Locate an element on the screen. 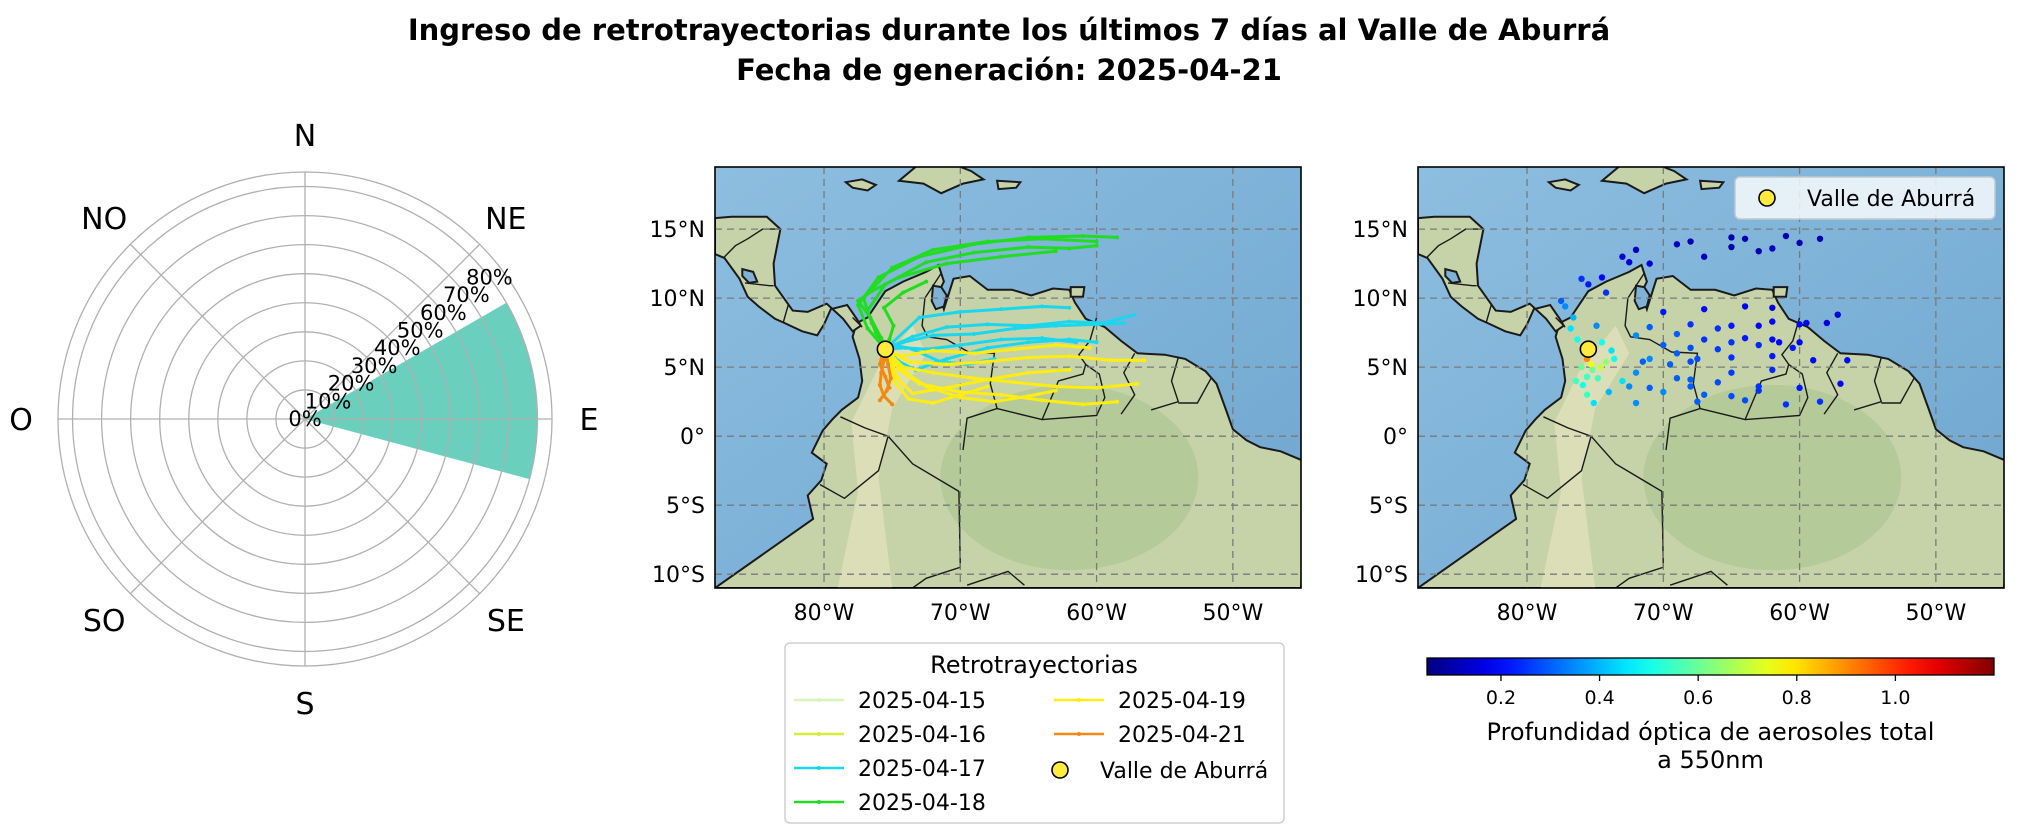 The height and width of the screenshot is (840, 2019). colorbar-tick-label-3: 0.8 is located at coordinates (1797, 698).